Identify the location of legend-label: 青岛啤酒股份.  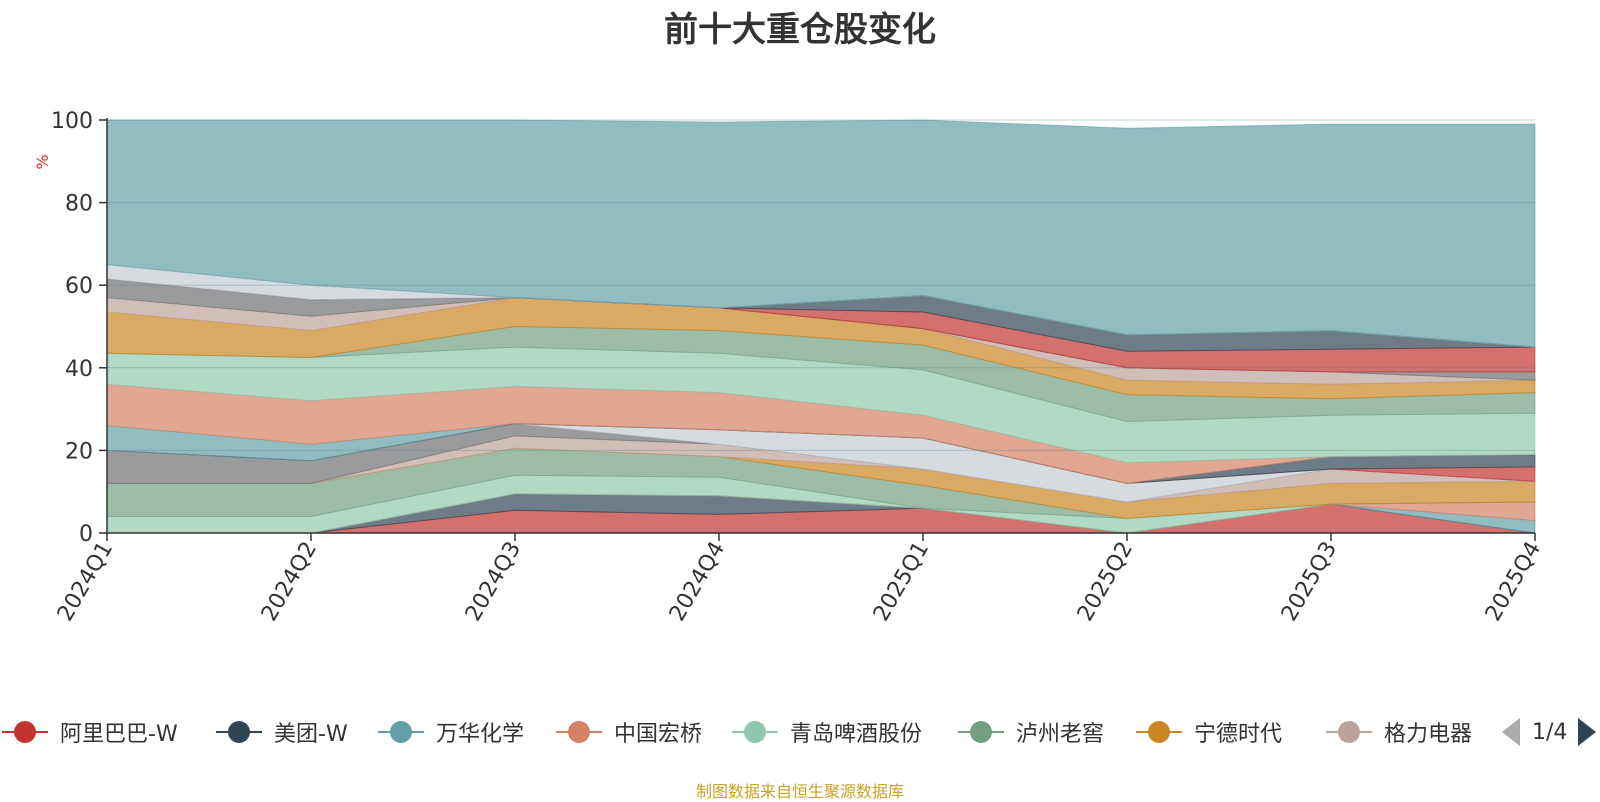
(856, 734).